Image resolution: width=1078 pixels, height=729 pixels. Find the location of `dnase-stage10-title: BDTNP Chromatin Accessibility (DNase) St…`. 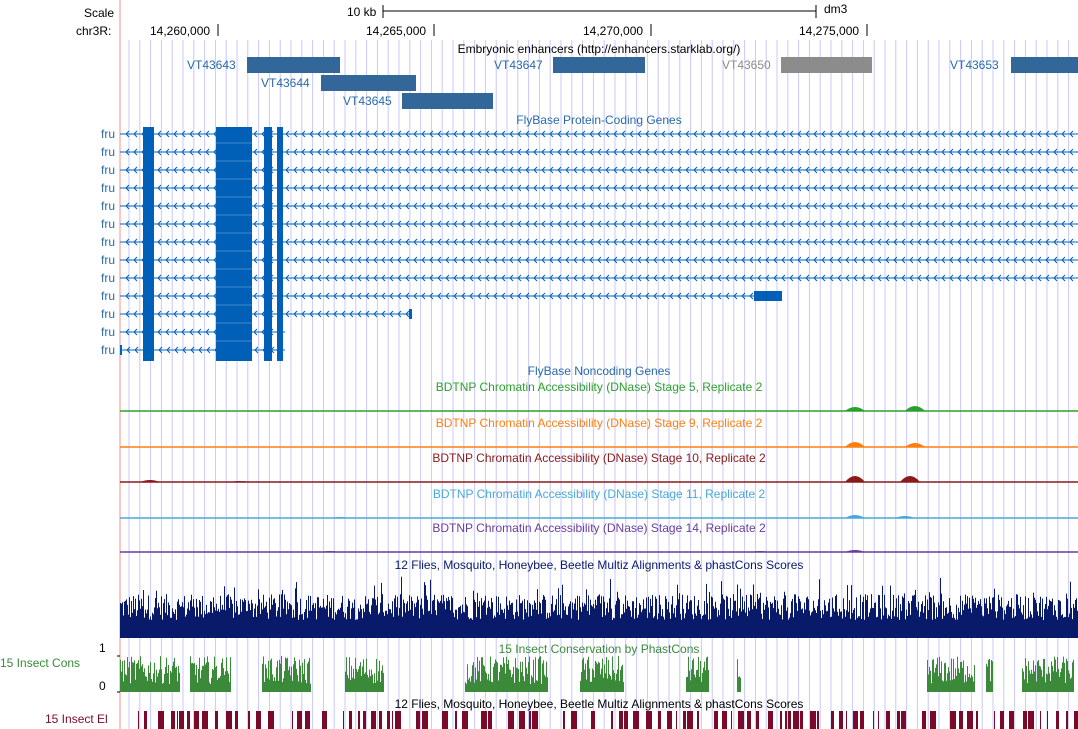

dnase-stage10-title: BDTNP Chromatin Accessibility (DNase) St… is located at coordinates (599, 458).